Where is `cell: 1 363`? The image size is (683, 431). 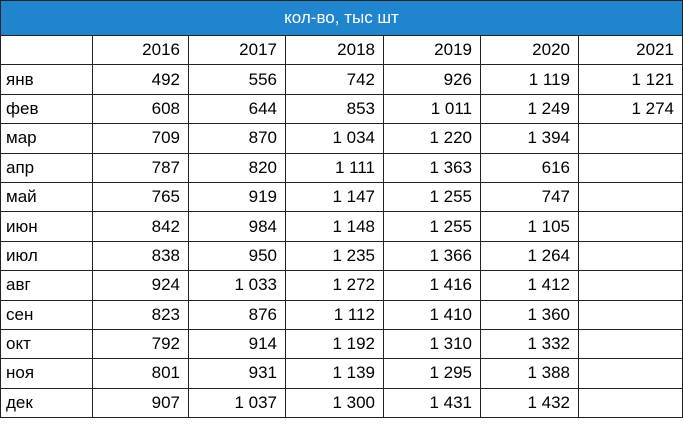
cell: 1 363 is located at coordinates (432, 167).